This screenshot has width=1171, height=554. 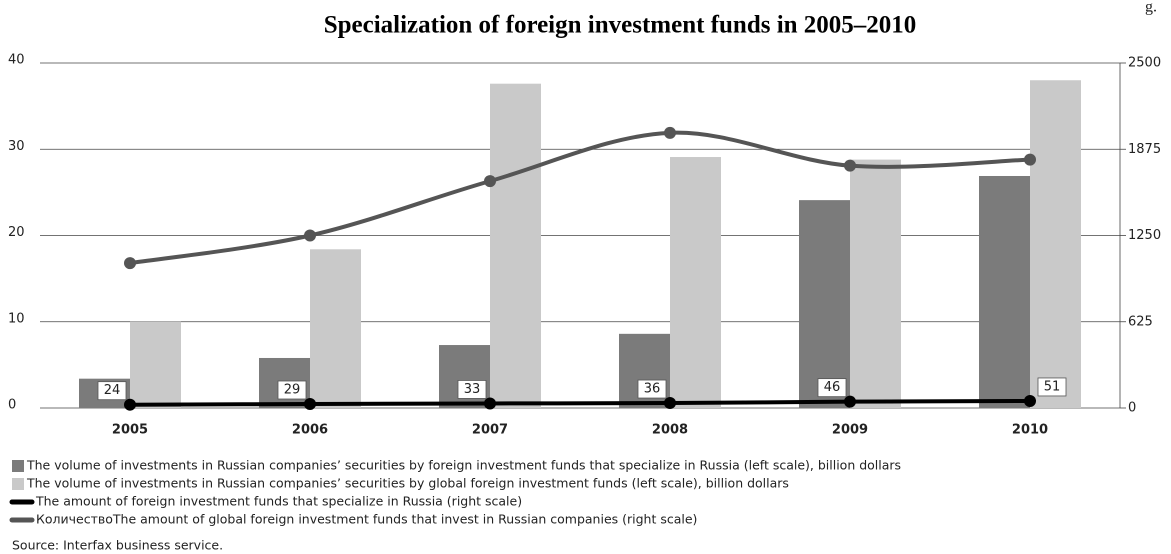 What do you see at coordinates (1030, 430) in the screenshot?
I see `x-tick-label: 2010` at bounding box center [1030, 430].